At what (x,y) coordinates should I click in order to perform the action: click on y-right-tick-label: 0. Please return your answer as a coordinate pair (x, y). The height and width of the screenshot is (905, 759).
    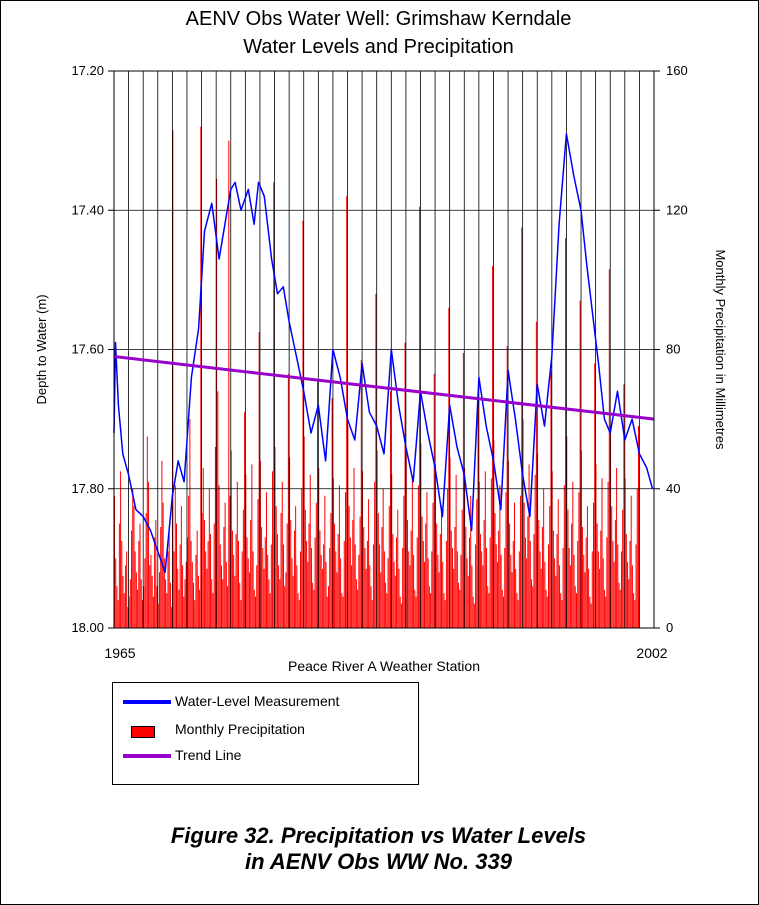
    Looking at the image, I should click on (669, 627).